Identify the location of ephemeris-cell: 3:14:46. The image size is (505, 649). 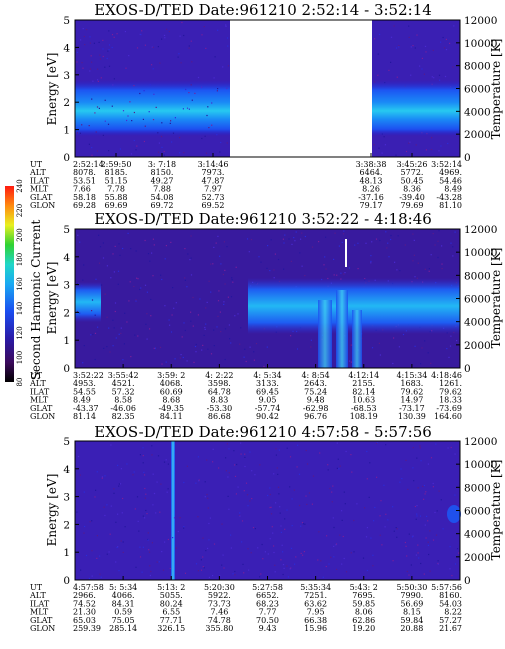
(213, 164).